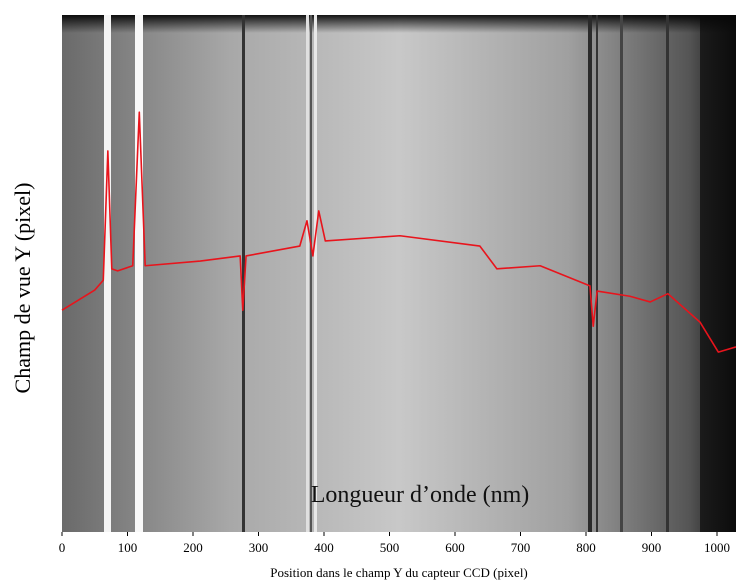 Image resolution: width=736 pixels, height=583 pixels. I want to click on x-tick-label: 400, so click(324, 547).